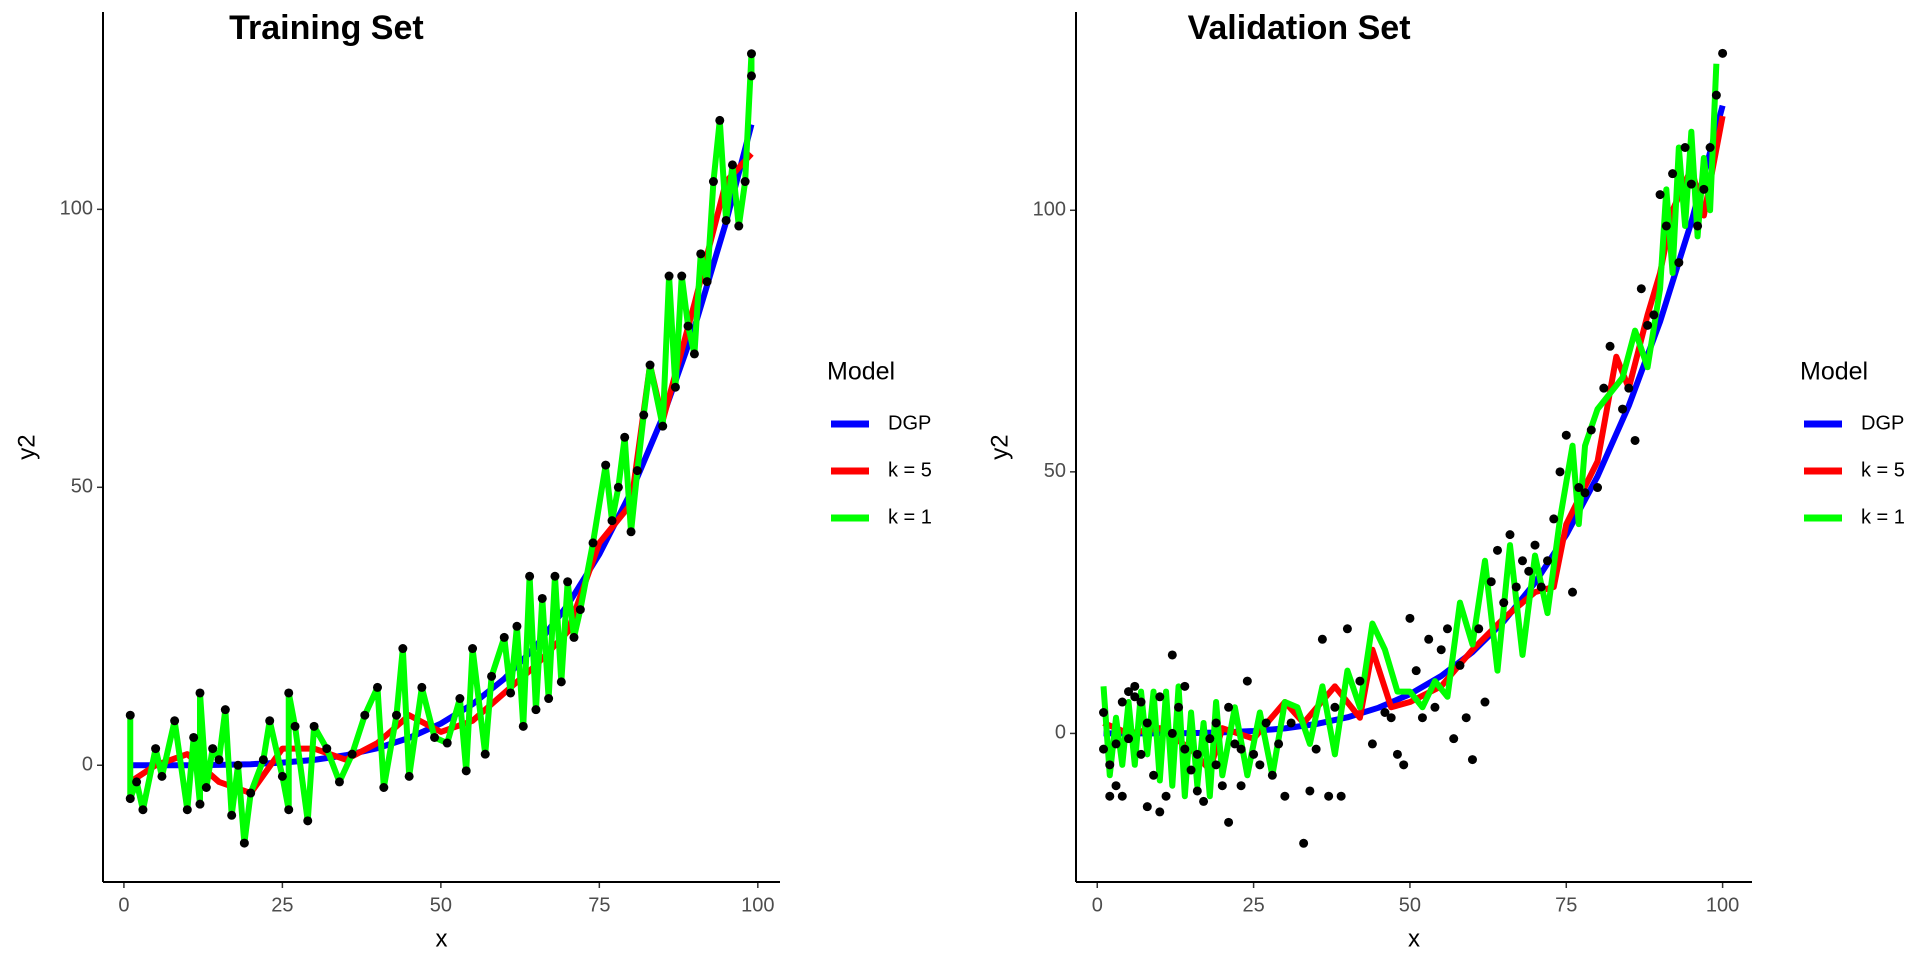 The height and width of the screenshot is (960, 1920). What do you see at coordinates (123, 905) in the screenshot?
I see `x-tick-label: 0` at bounding box center [123, 905].